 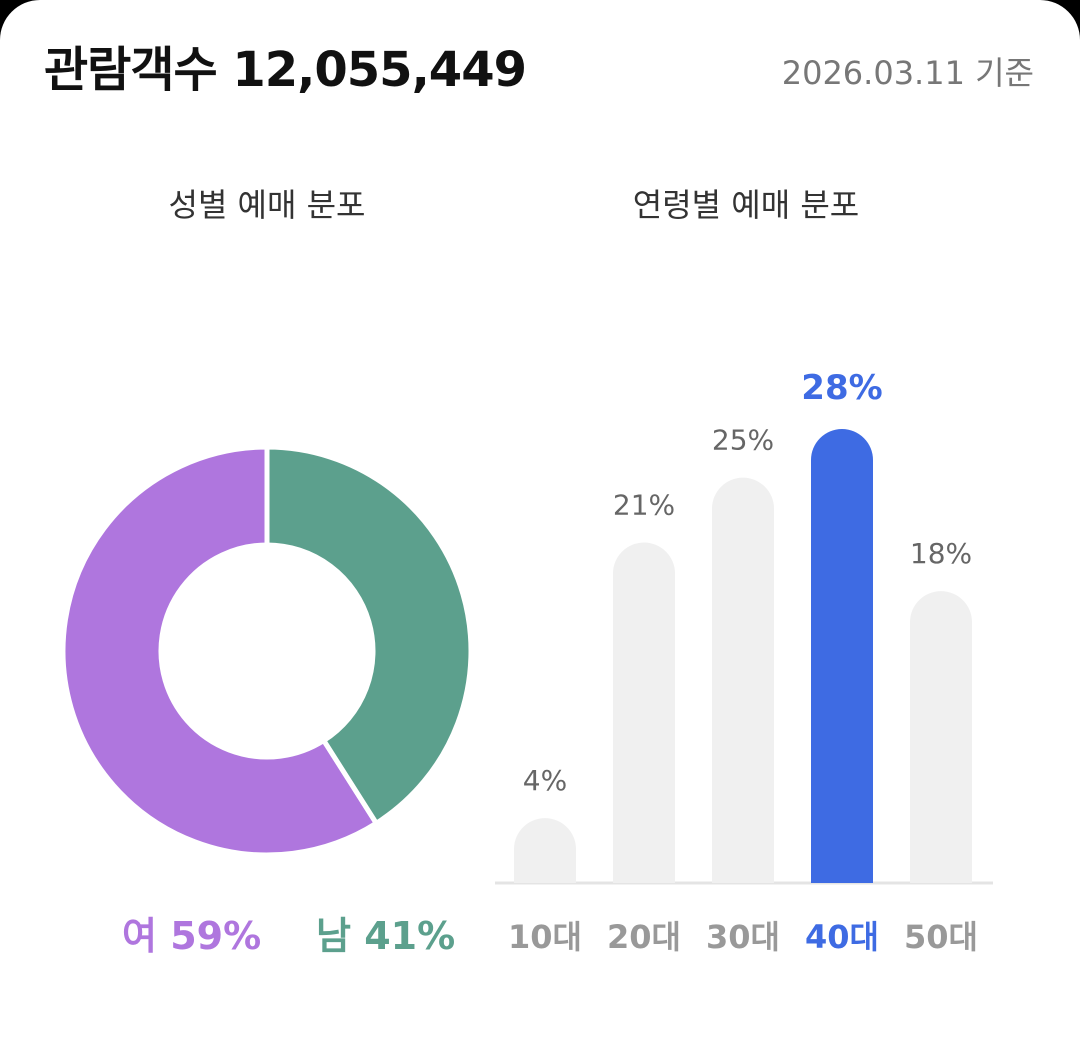 I want to click on bar-value-label: 4%, so click(x=545, y=780).